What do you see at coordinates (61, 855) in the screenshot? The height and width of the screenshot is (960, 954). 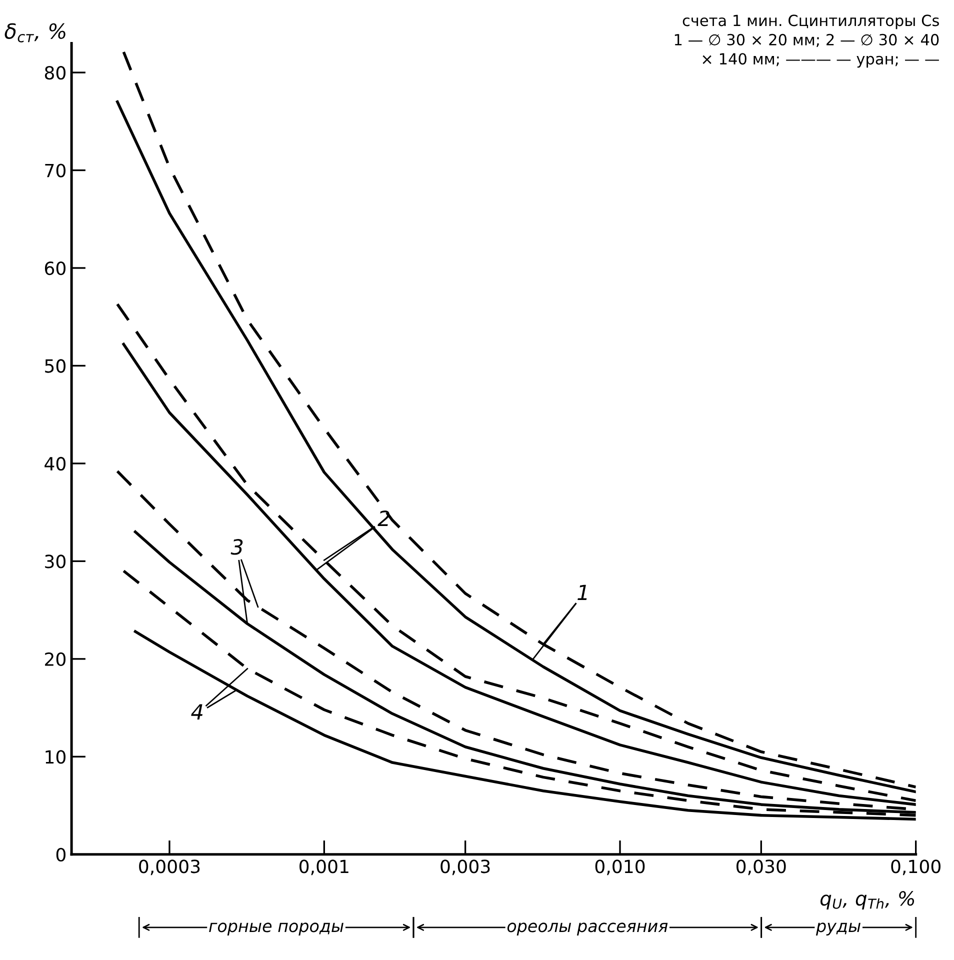 I see `y-tick-label: 0` at bounding box center [61, 855].